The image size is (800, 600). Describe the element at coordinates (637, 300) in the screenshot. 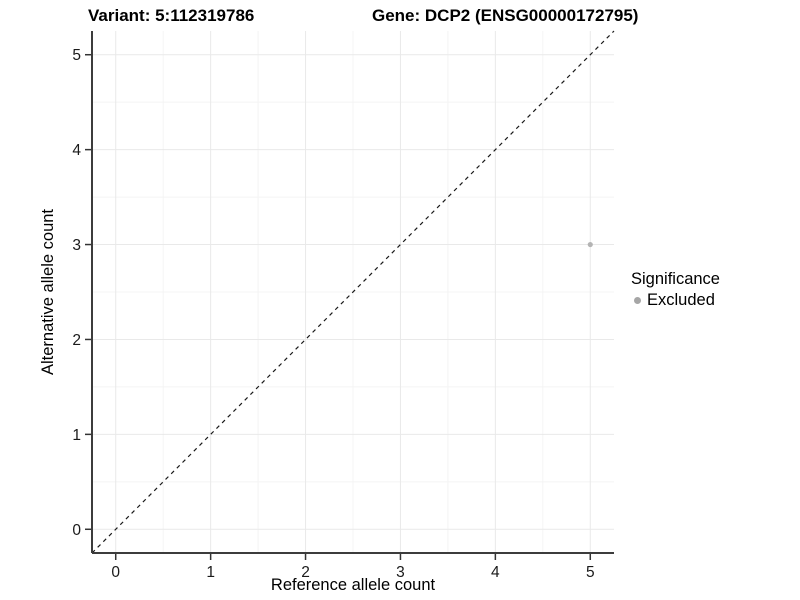

I see `excluded-point-icon` at that location.